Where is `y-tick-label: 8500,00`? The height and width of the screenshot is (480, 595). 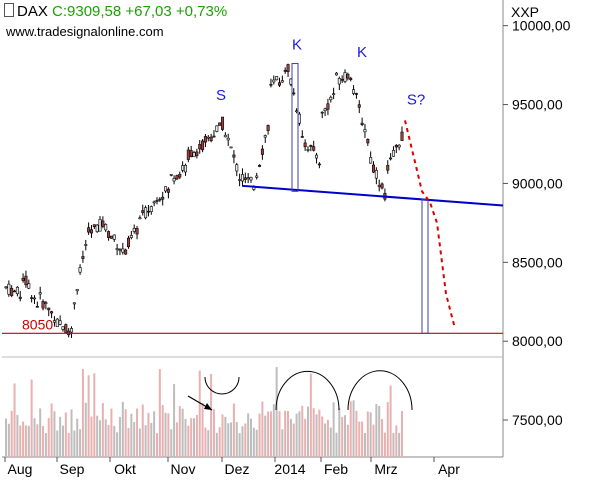 y-tick-label: 8500,00 is located at coordinates (537, 262).